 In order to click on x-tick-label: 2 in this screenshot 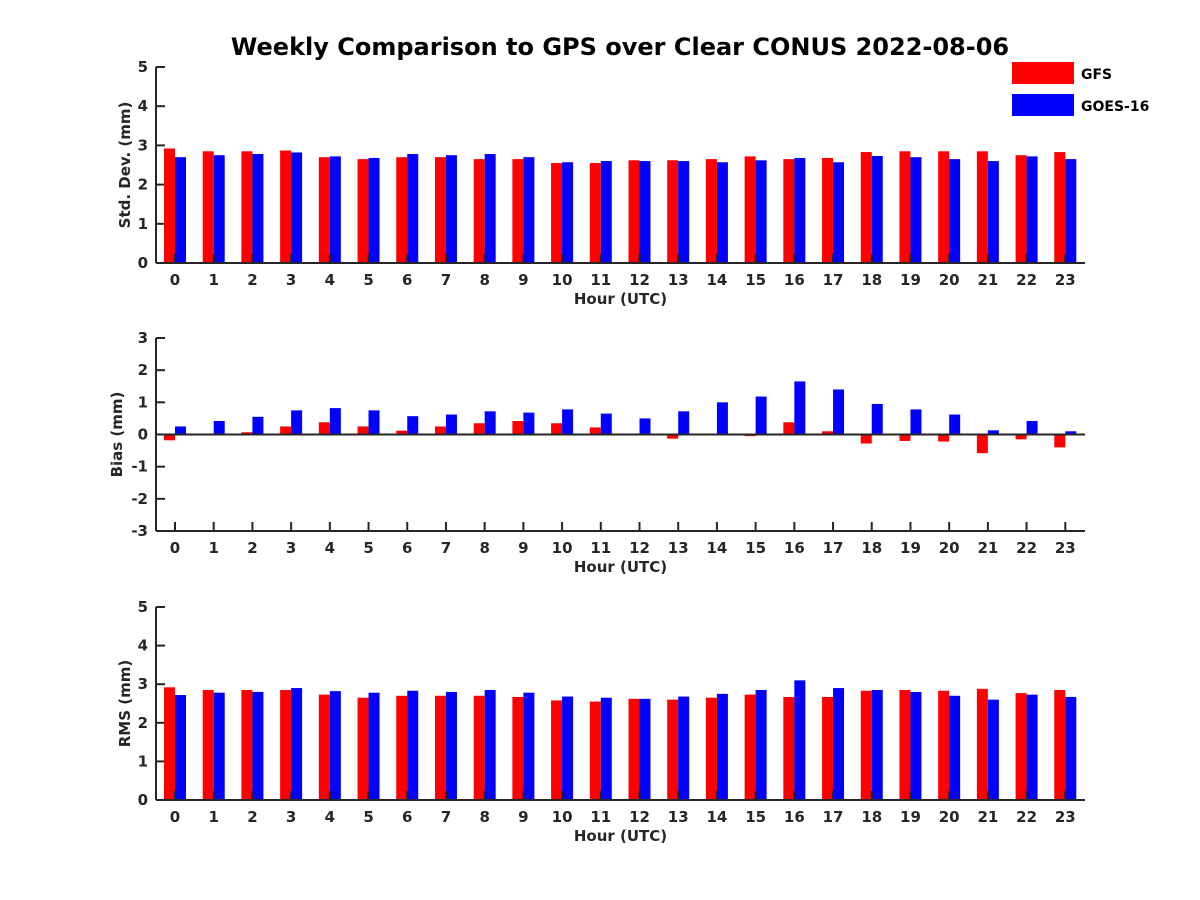, I will do `click(252, 817)`.